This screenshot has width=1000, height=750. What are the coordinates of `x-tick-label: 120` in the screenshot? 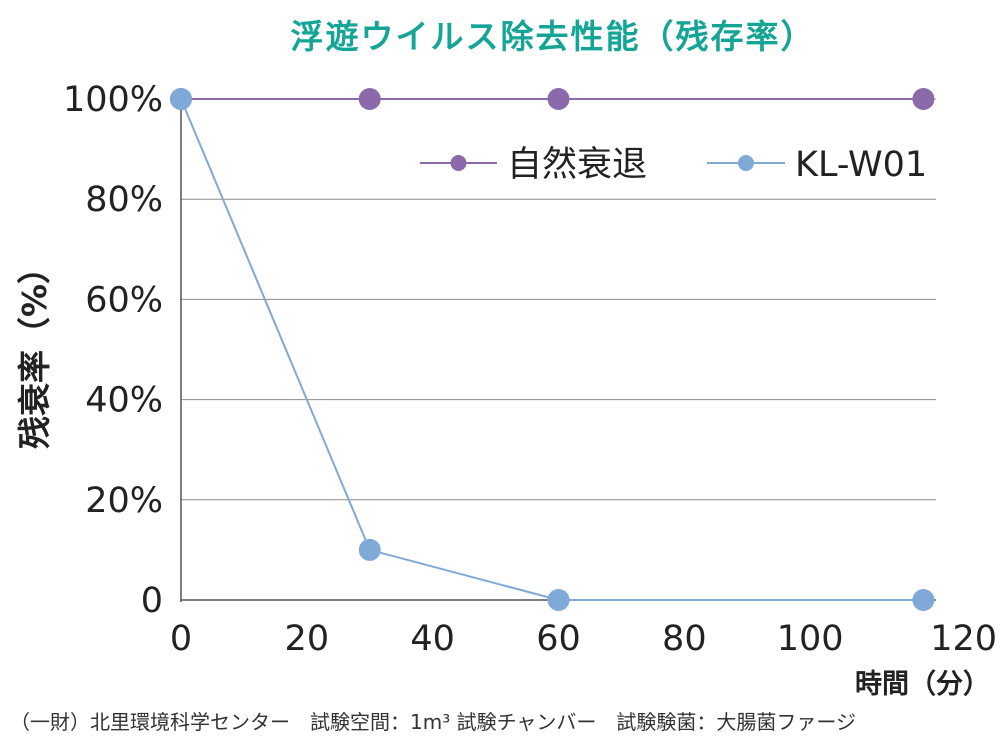 It's located at (963, 639).